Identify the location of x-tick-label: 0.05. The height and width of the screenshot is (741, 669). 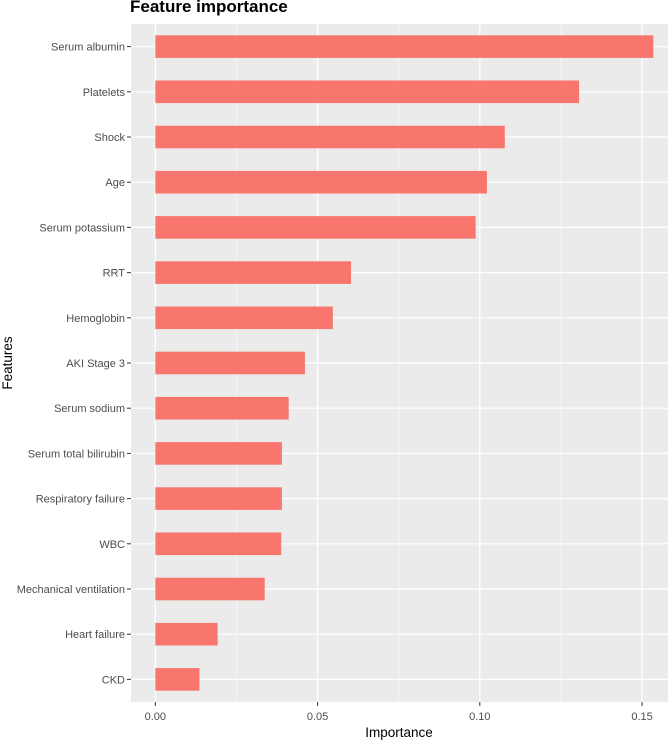
(317, 717).